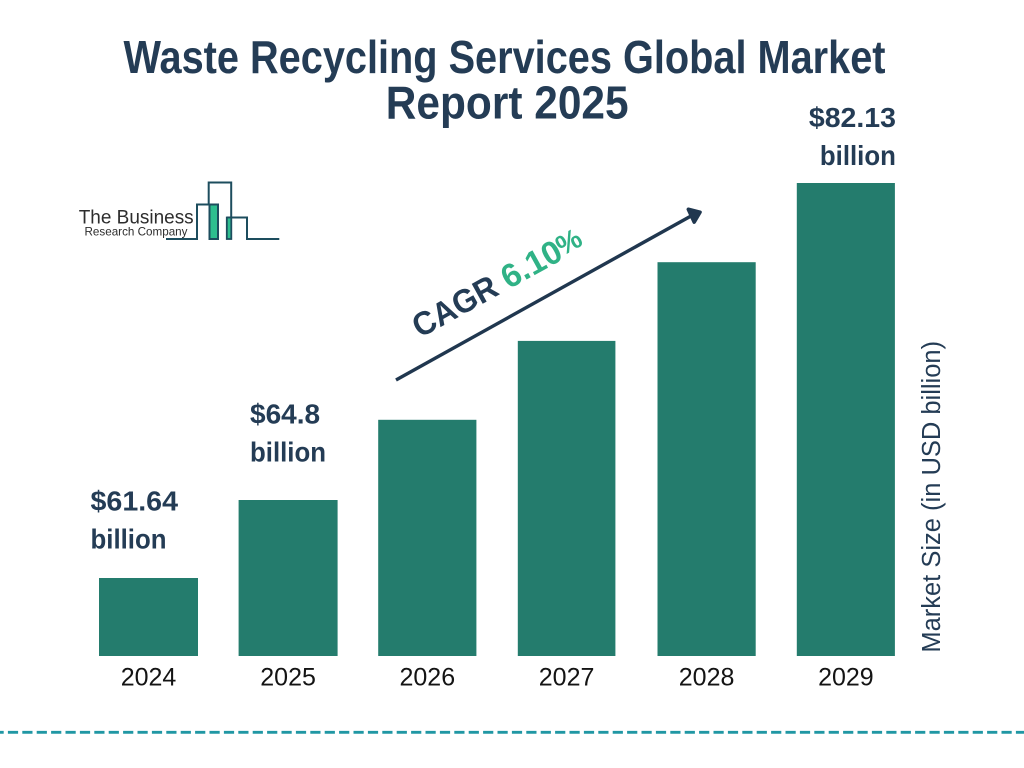 This screenshot has height=768, width=1024. What do you see at coordinates (567, 678) in the screenshot?
I see `svg-text: 2027` at bounding box center [567, 678].